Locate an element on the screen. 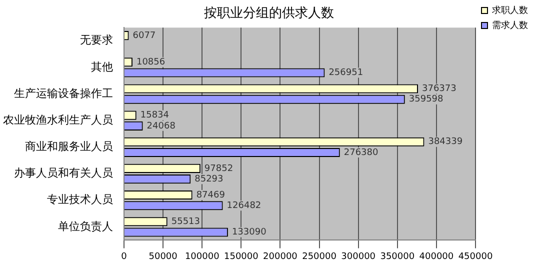 The width and height of the screenshot is (542, 265). x-tick-label: 250000 is located at coordinates (319, 257).